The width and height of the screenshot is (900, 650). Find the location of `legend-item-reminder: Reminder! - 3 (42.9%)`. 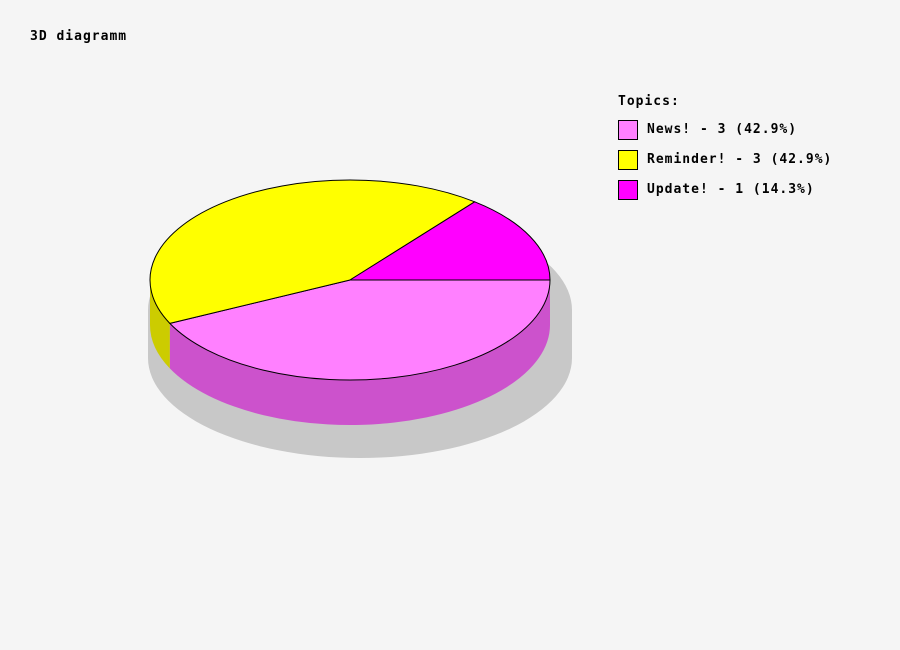

legend-item-reminder: Reminder! - 3 (42.9%) is located at coordinates (725, 160).